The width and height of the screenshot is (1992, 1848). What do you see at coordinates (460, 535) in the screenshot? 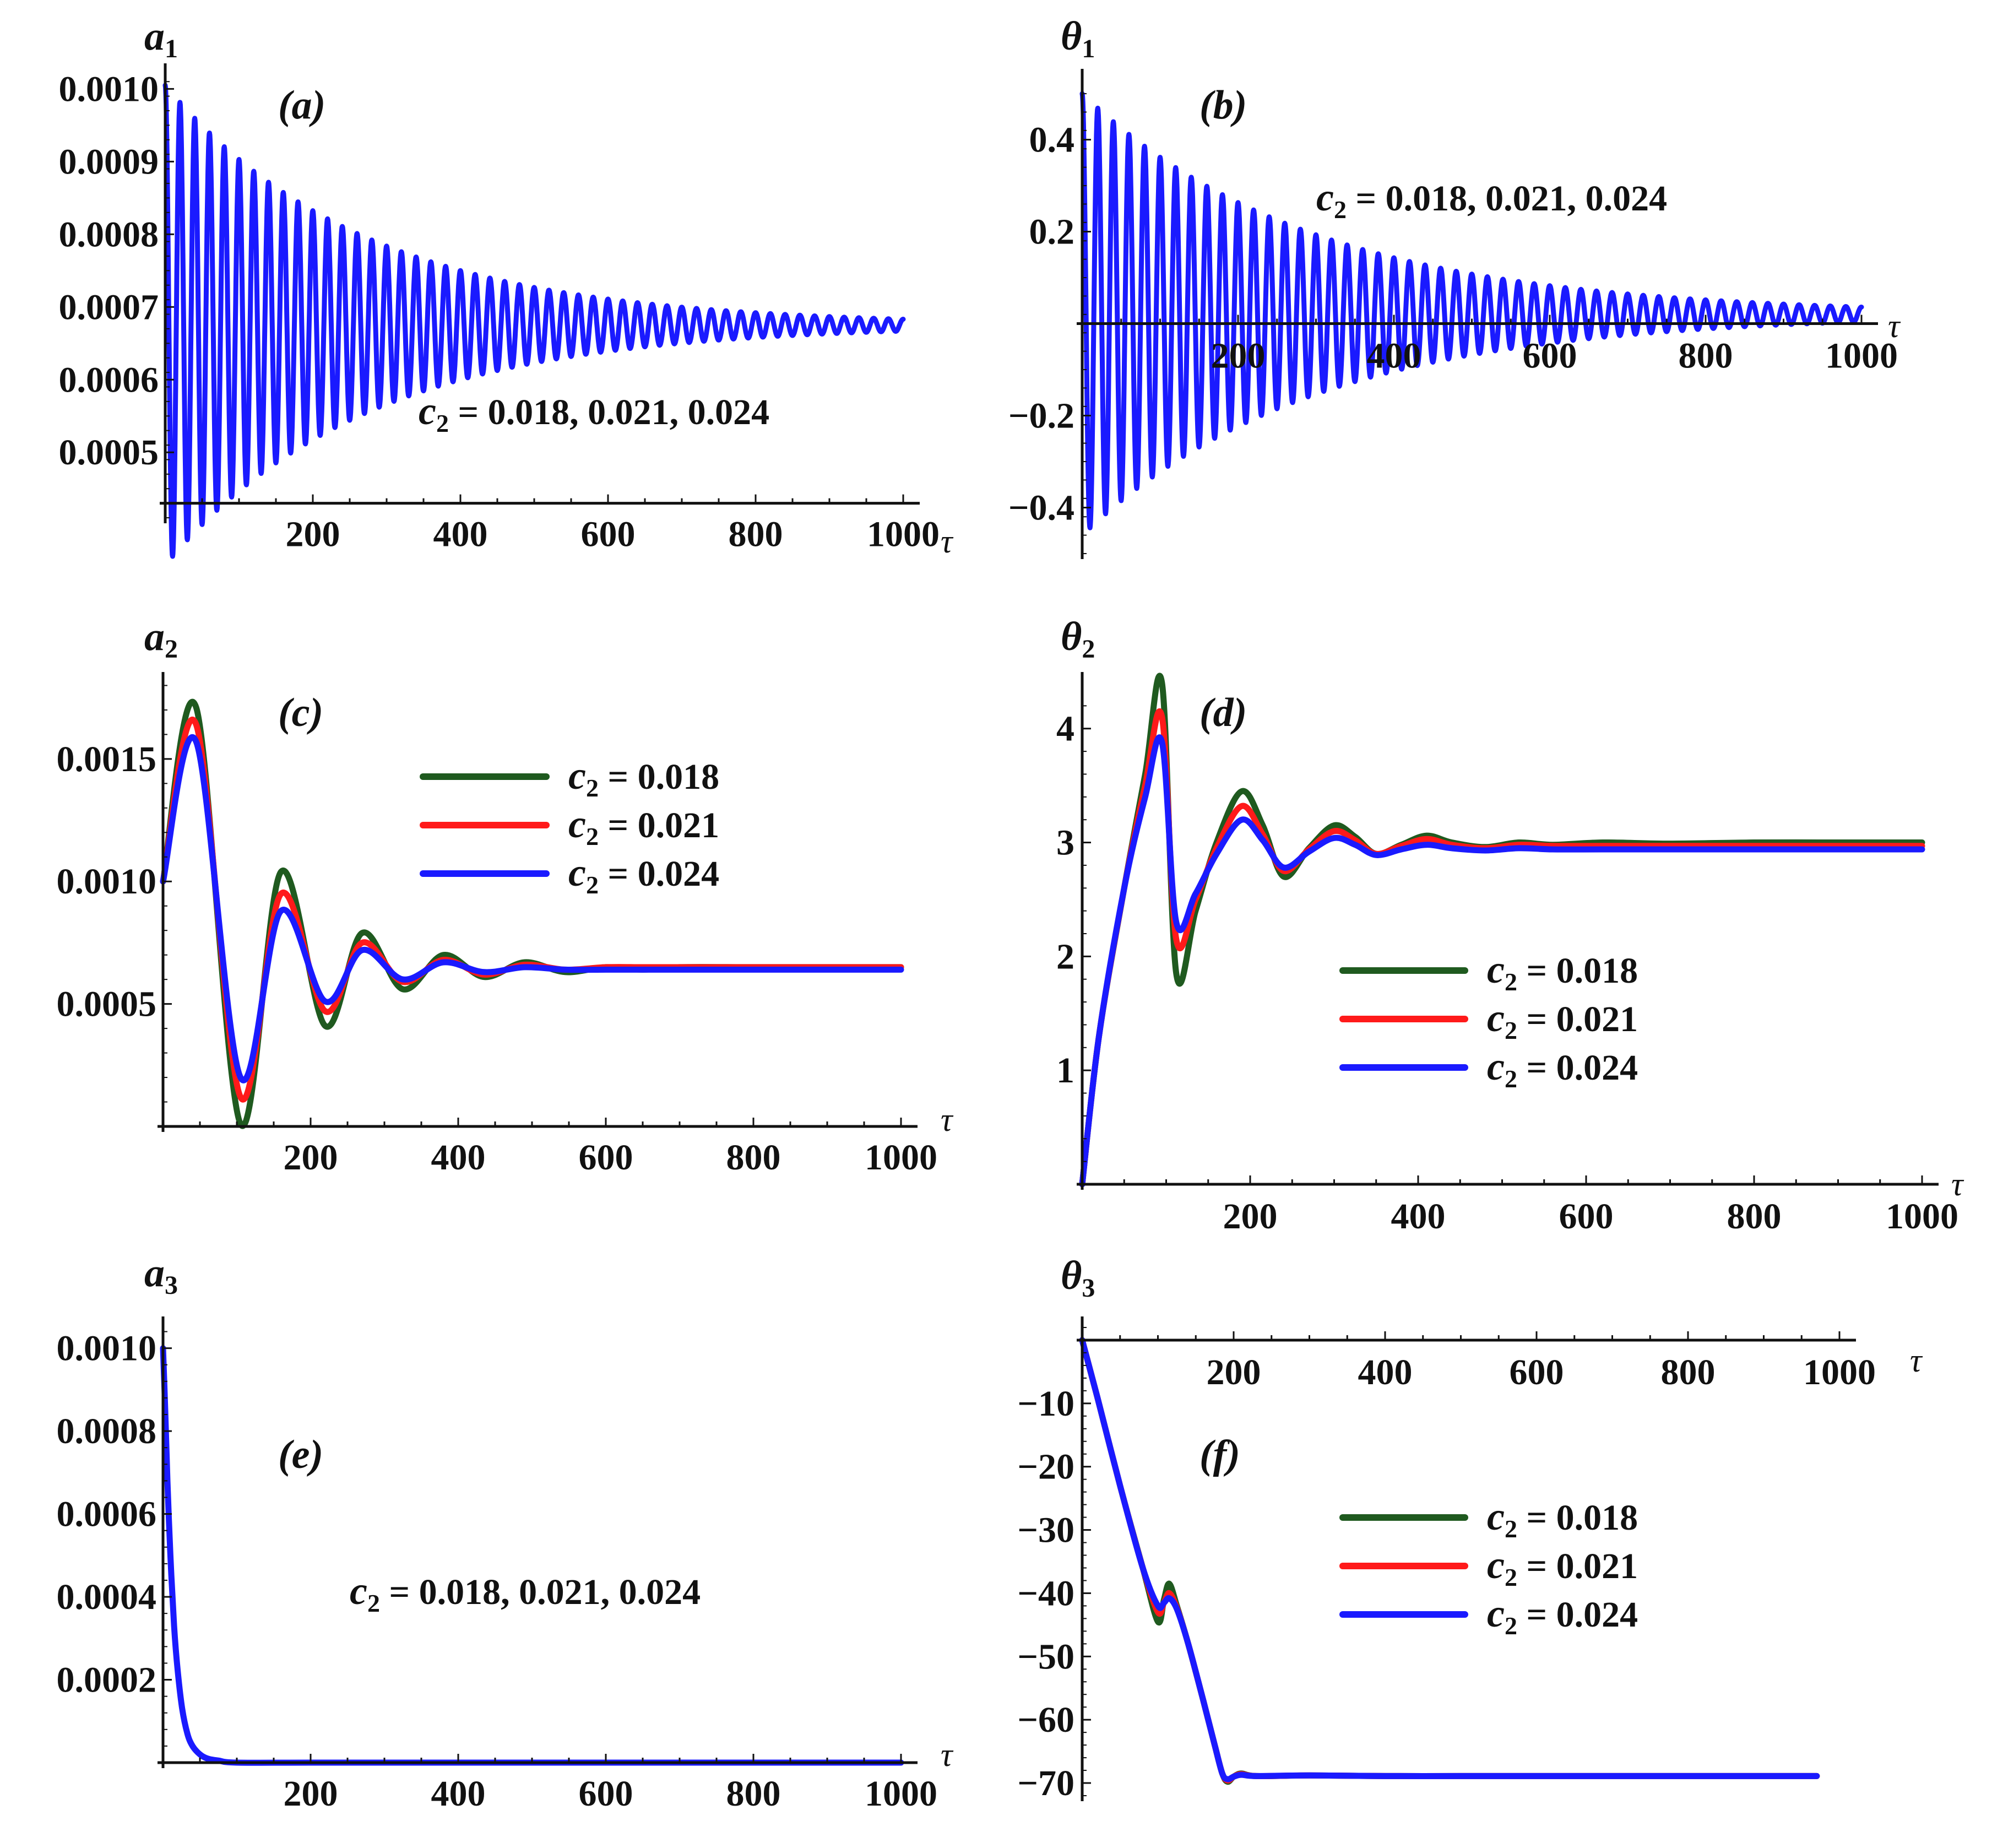
I see `x-tick-label-a-1: 400` at bounding box center [460, 535].